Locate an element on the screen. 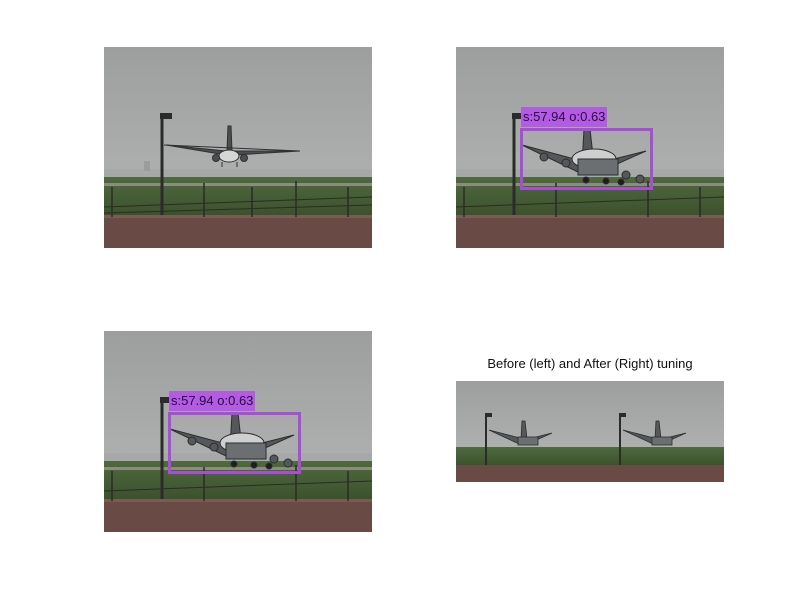 The height and width of the screenshot is (600, 800). photo-panel-bottom-right is located at coordinates (590, 431).